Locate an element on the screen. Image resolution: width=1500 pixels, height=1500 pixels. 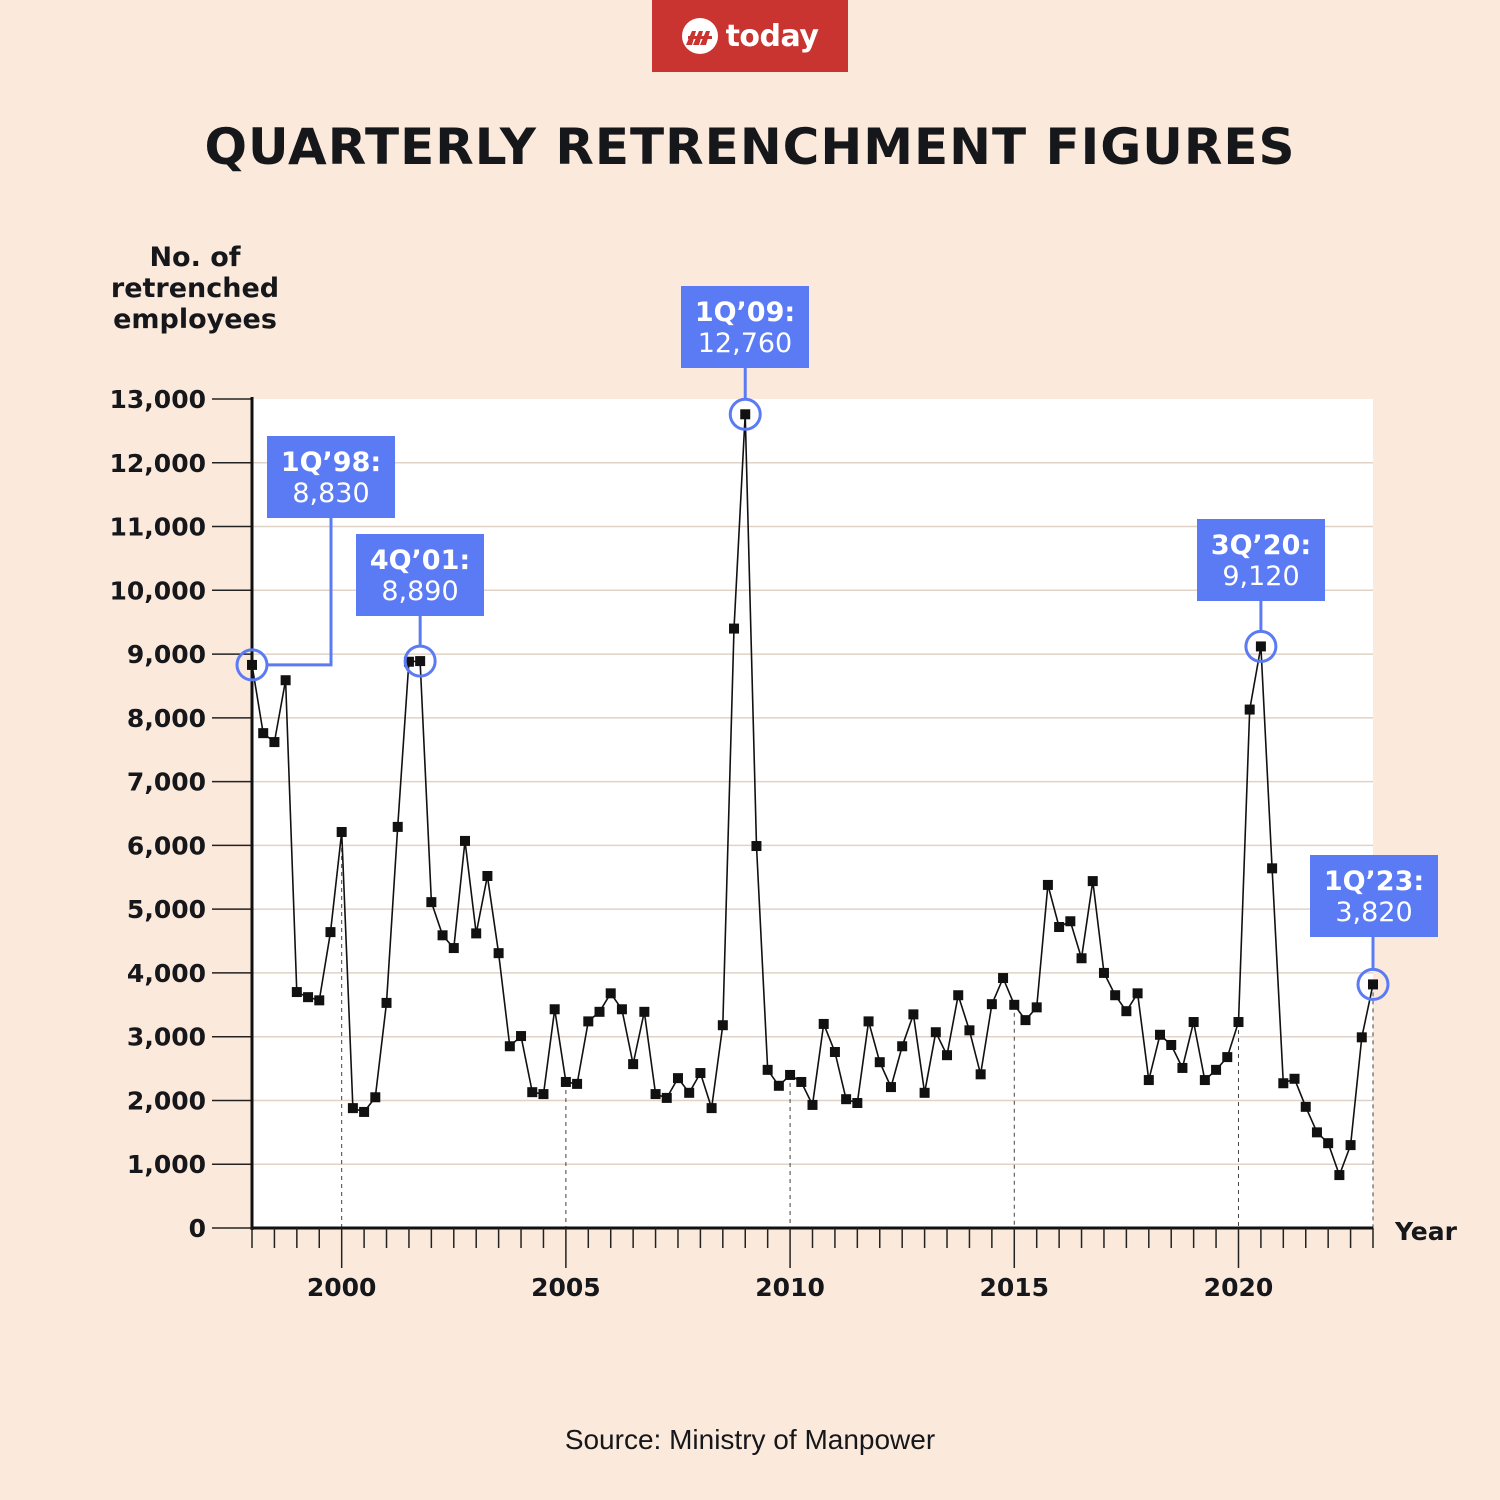
callout-label: 1Q’23: is located at coordinates (1374, 881).